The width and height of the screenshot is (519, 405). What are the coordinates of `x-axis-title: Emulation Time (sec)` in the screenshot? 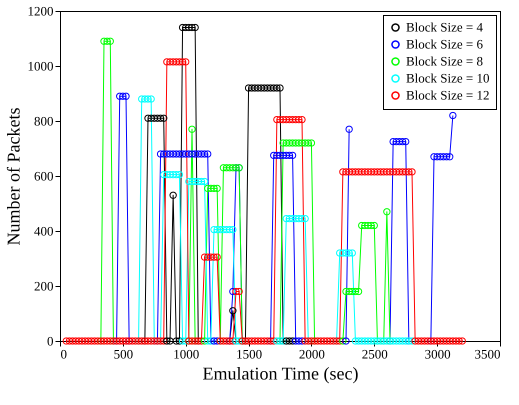 It's located at (280, 374).